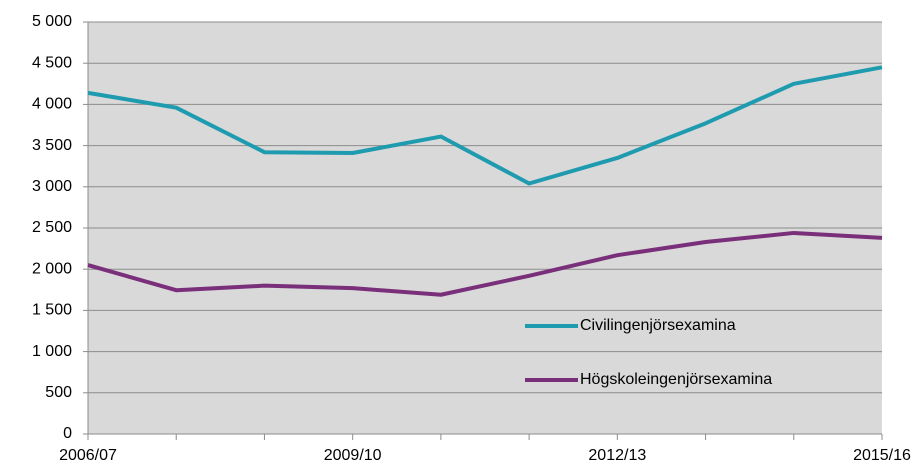 This screenshot has width=923, height=468. I want to click on x-tick-label: 2009/10, so click(353, 455).